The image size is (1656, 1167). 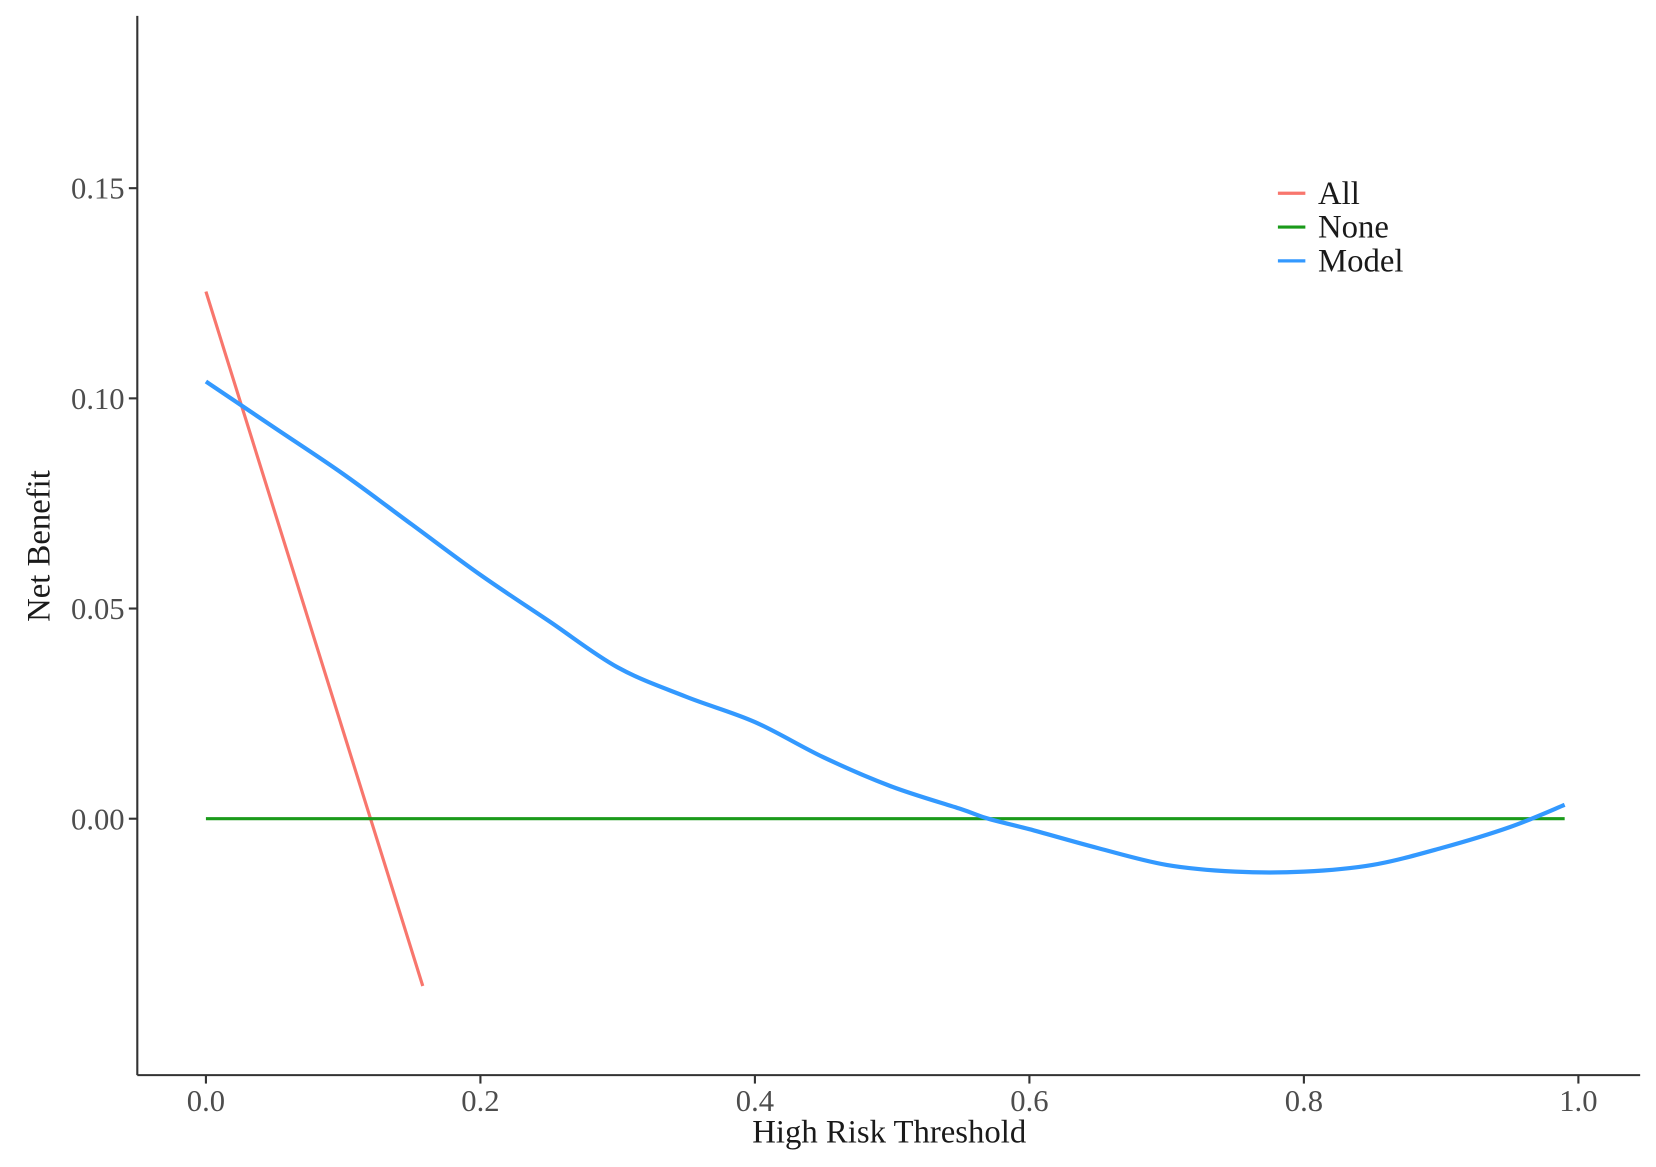 I want to click on x-tick-label: 0.6, so click(x=1029, y=1101).